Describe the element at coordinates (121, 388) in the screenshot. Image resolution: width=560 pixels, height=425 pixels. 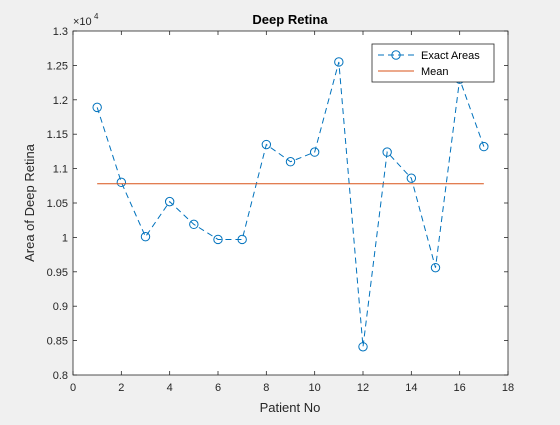
I see `x-tick-label: 2` at that location.